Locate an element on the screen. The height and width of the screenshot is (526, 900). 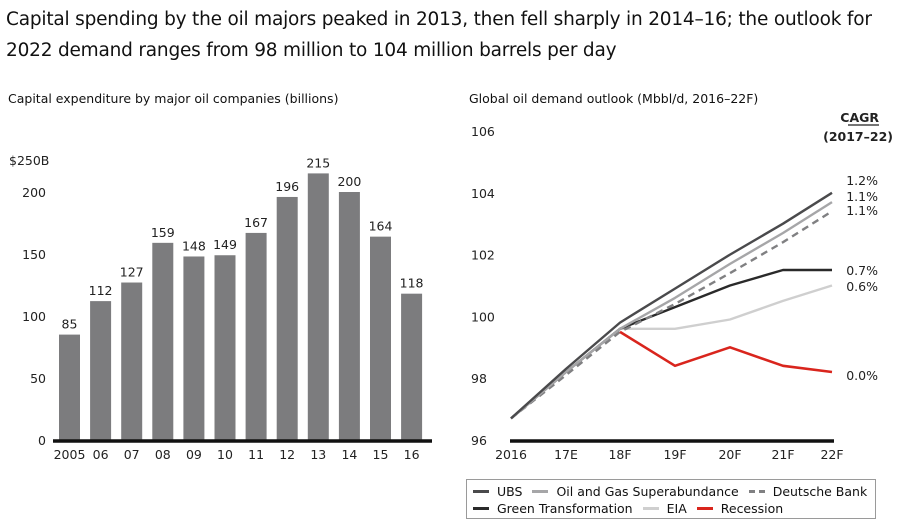
legend-label: Green Transformation is located at coordinates (565, 508).